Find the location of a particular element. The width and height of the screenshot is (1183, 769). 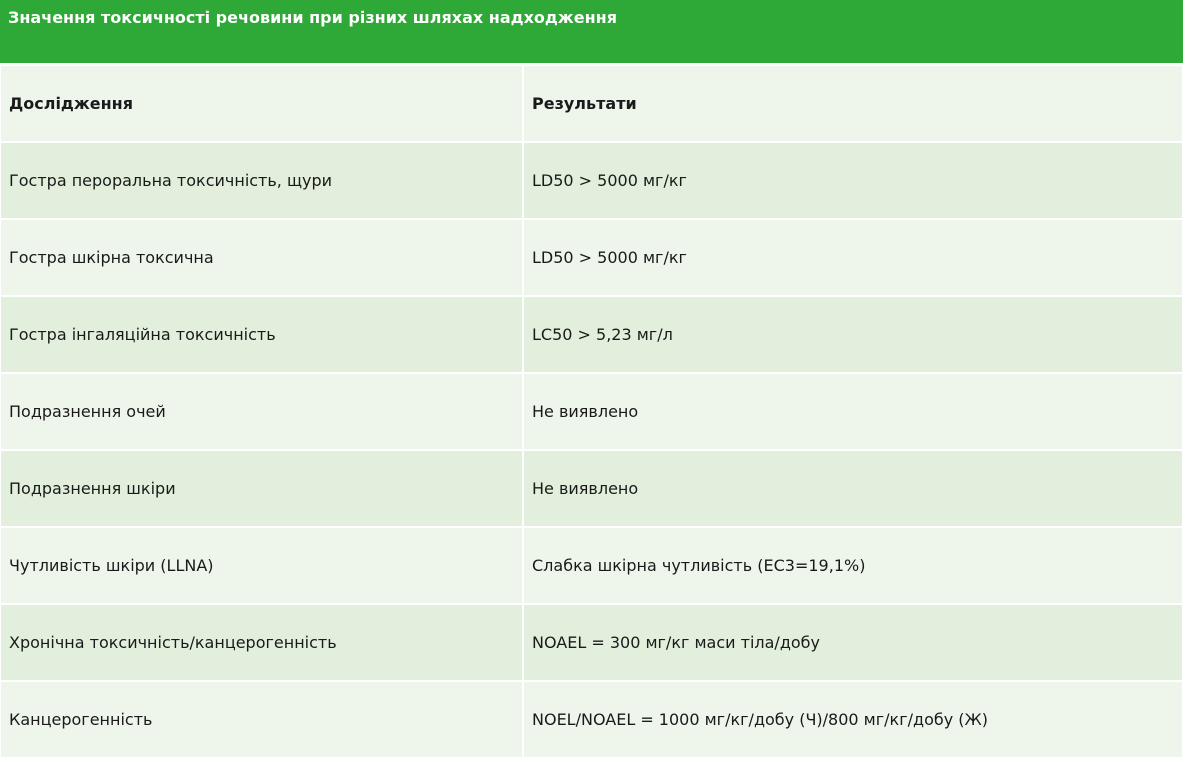

study-cell: Чутливість шкіри (LLNA) is located at coordinates (261, 565).